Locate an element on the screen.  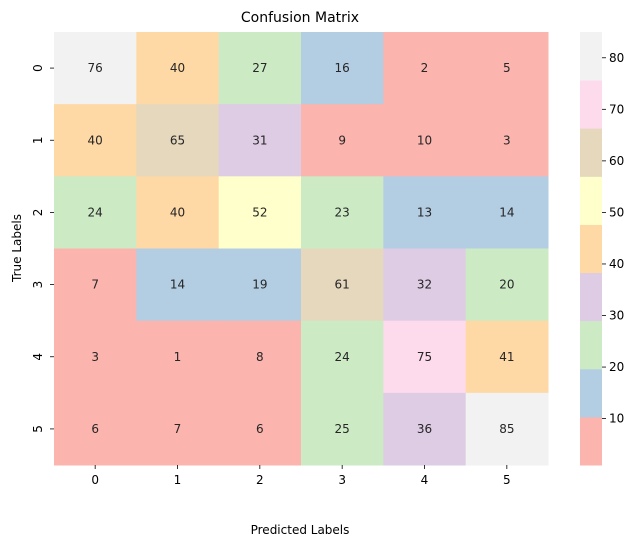
x-axis-ticks: 0 1 2 3 4 5 is located at coordinates (301, 476).